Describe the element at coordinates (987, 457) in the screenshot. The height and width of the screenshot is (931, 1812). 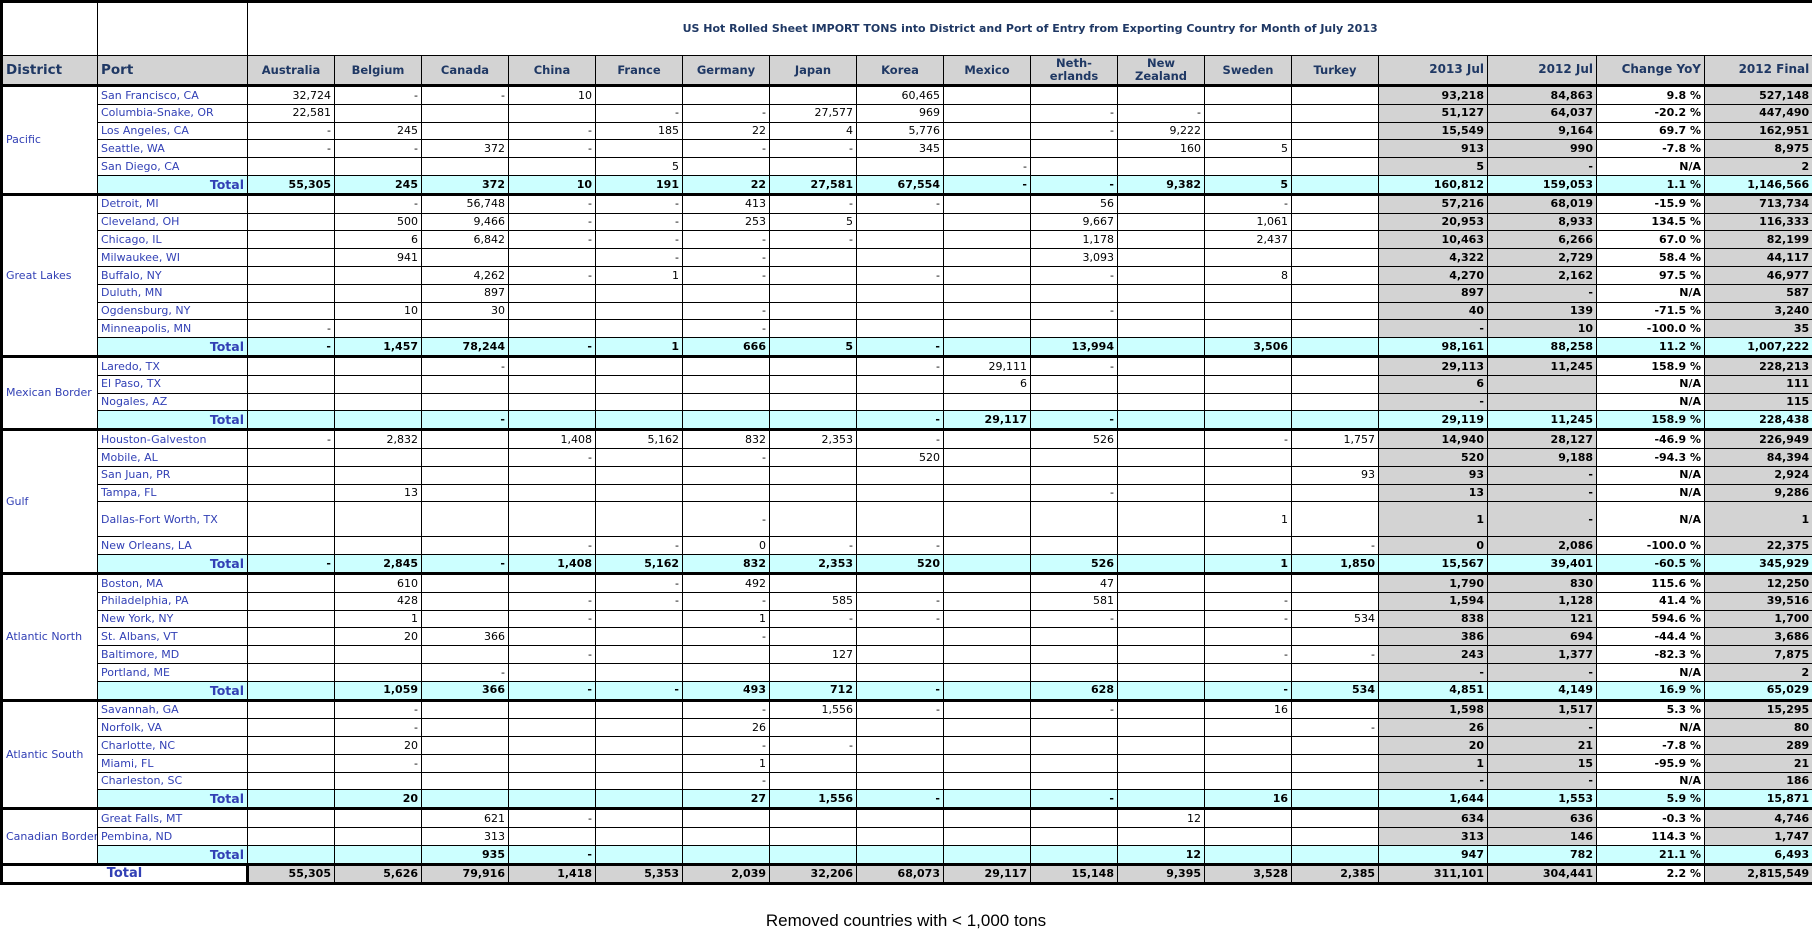
I see `value-cell-mexico` at that location.